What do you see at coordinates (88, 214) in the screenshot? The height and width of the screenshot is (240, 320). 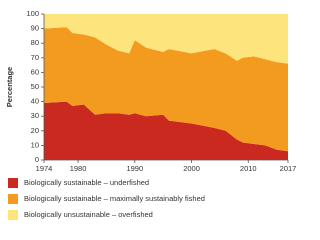 I see `legend-label: Biologically unsustainable – overfished` at bounding box center [88, 214].